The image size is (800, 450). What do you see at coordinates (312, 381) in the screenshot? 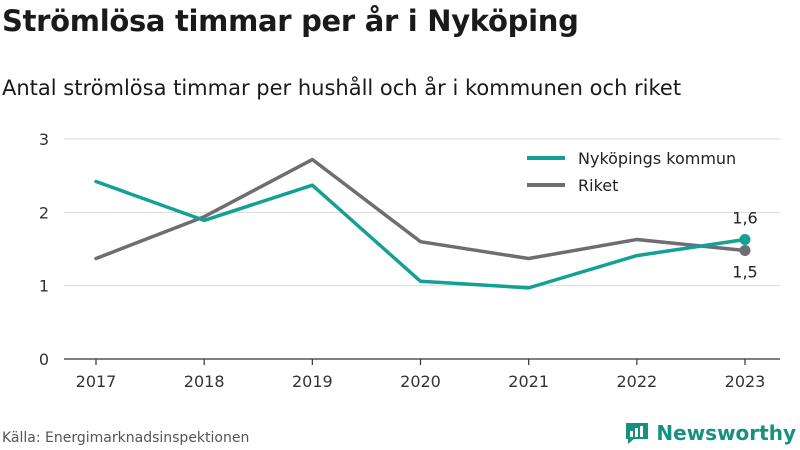
I see `x-tick-label: 2019` at bounding box center [312, 381].